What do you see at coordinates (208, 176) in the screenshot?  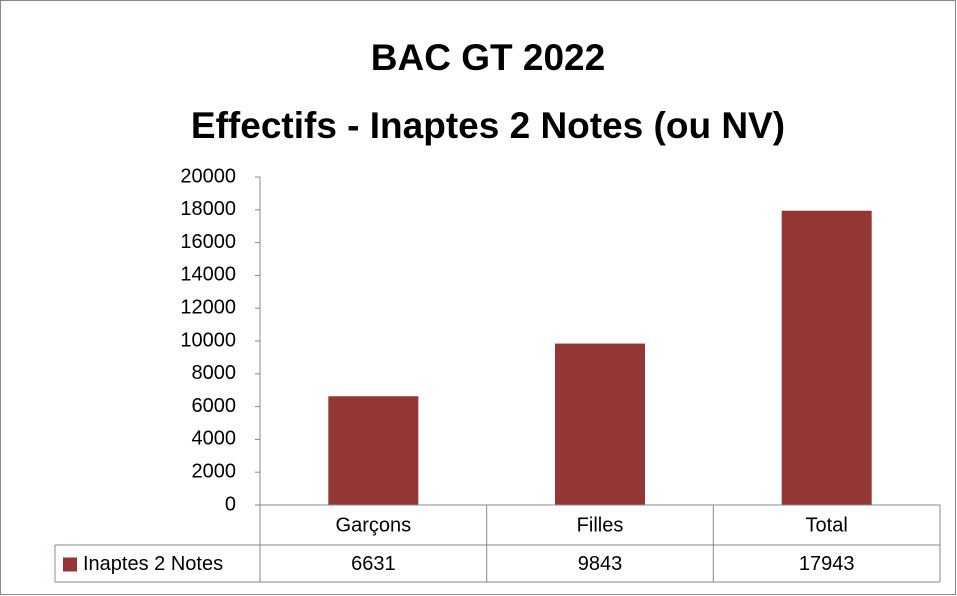 I see `y-tick-label: 20000` at bounding box center [208, 176].